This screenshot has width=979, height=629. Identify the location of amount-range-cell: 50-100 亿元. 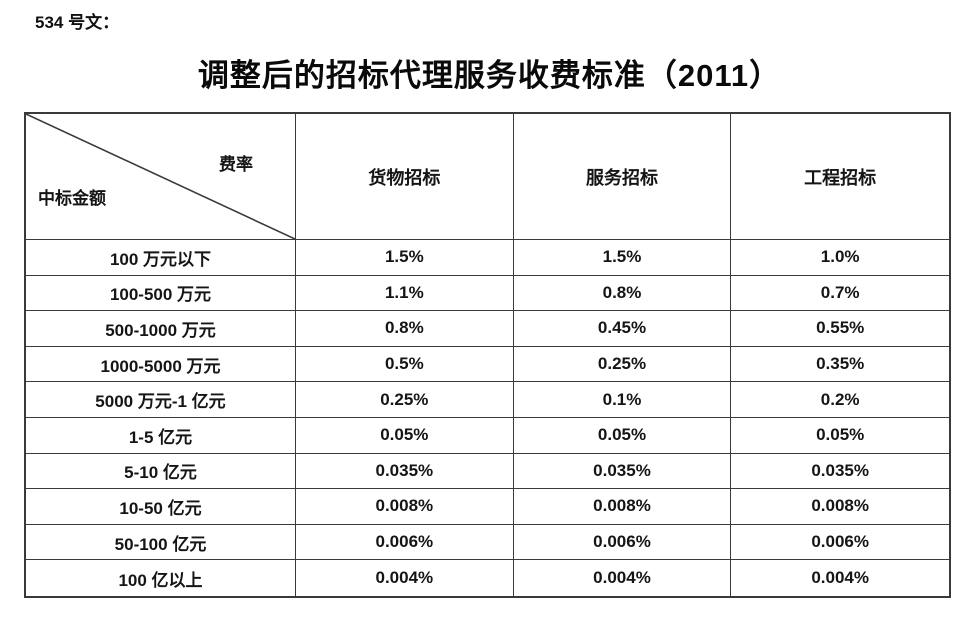
(161, 542).